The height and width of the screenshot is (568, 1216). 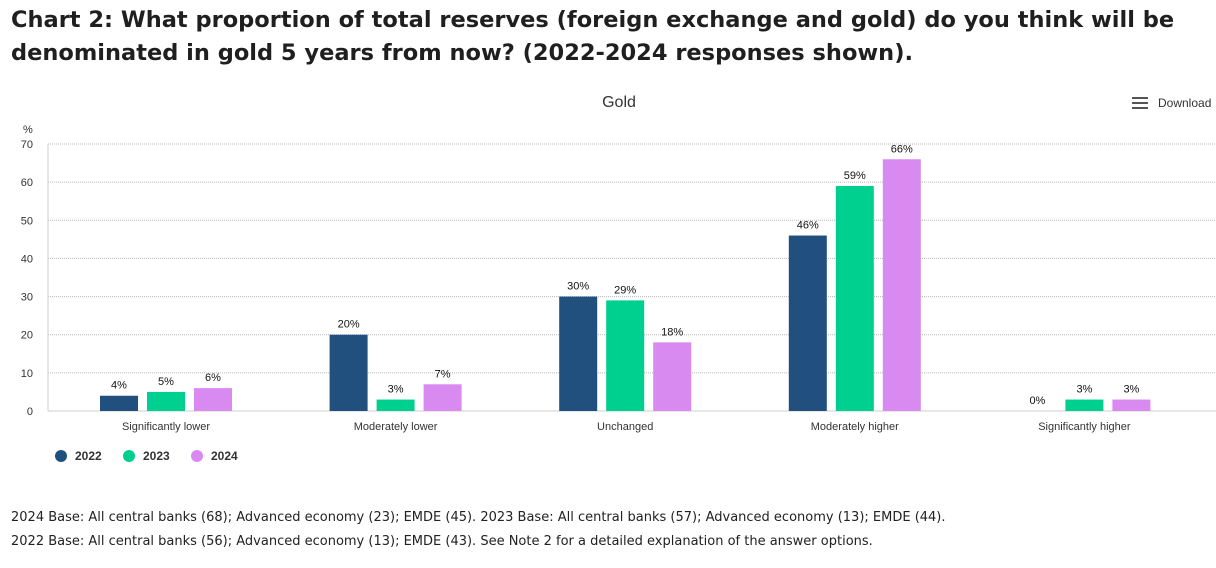 What do you see at coordinates (27, 336) in the screenshot?
I see `y-tick-label: 20` at bounding box center [27, 336].